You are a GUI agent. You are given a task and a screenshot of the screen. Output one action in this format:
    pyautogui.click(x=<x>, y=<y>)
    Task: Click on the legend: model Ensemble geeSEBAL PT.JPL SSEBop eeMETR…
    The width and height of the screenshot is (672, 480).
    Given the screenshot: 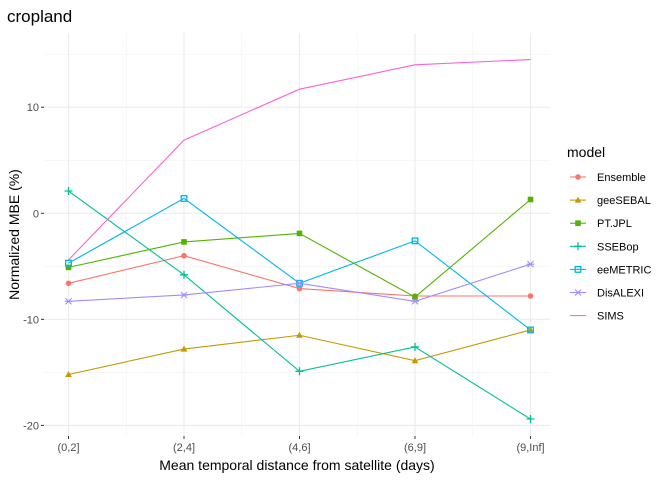 What is the action you would take?
    pyautogui.click(x=609, y=233)
    